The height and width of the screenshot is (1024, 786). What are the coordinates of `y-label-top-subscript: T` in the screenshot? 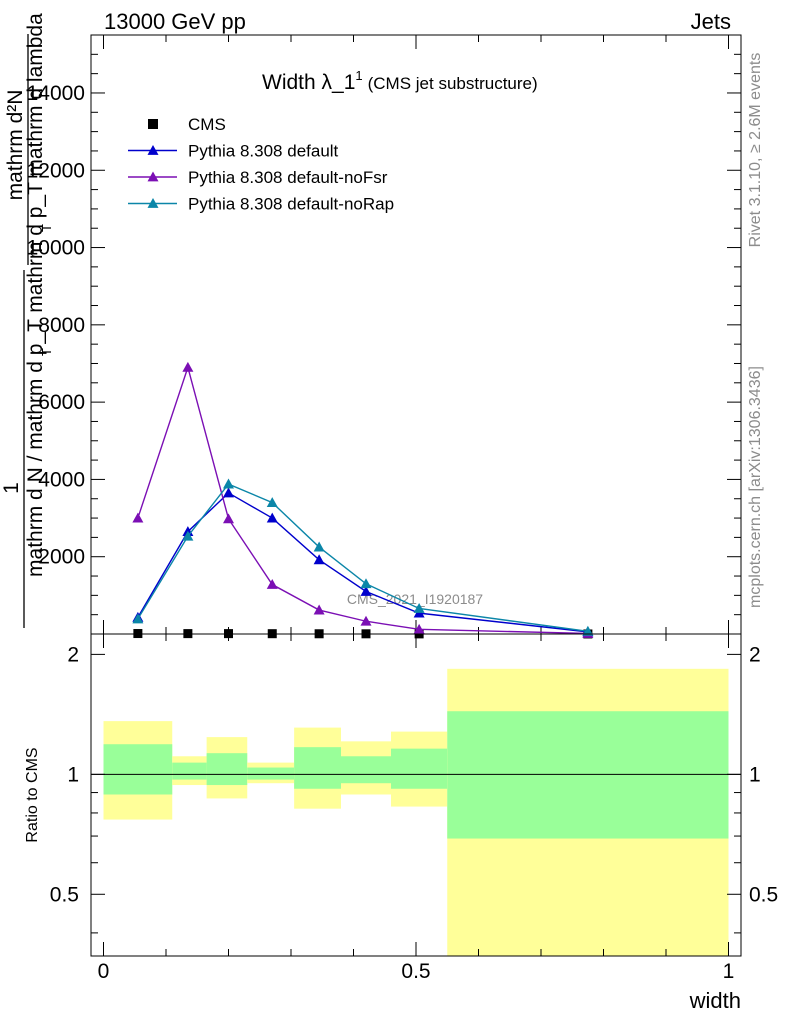 It's located at (46, 228).